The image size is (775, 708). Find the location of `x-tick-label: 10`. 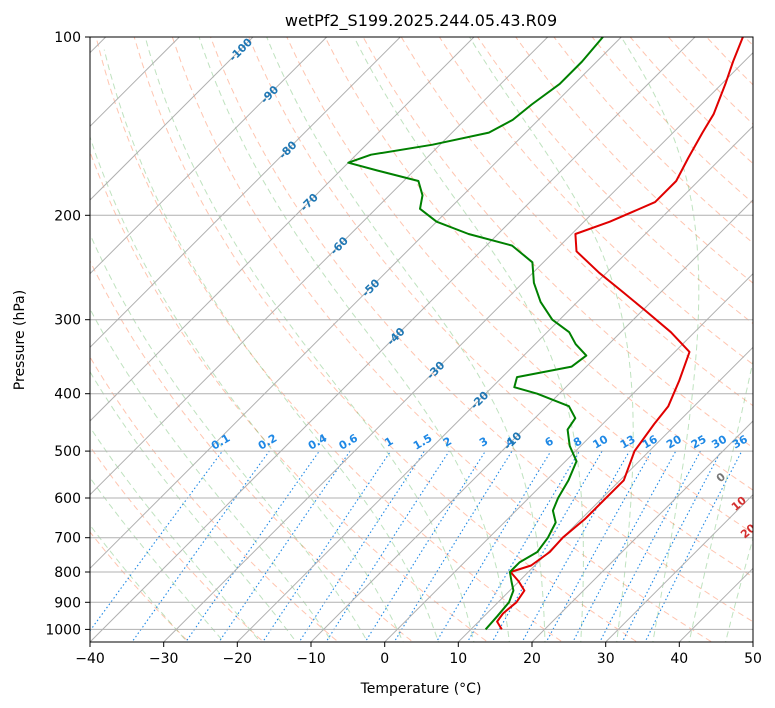

x-tick-label: 10 is located at coordinates (458, 659).